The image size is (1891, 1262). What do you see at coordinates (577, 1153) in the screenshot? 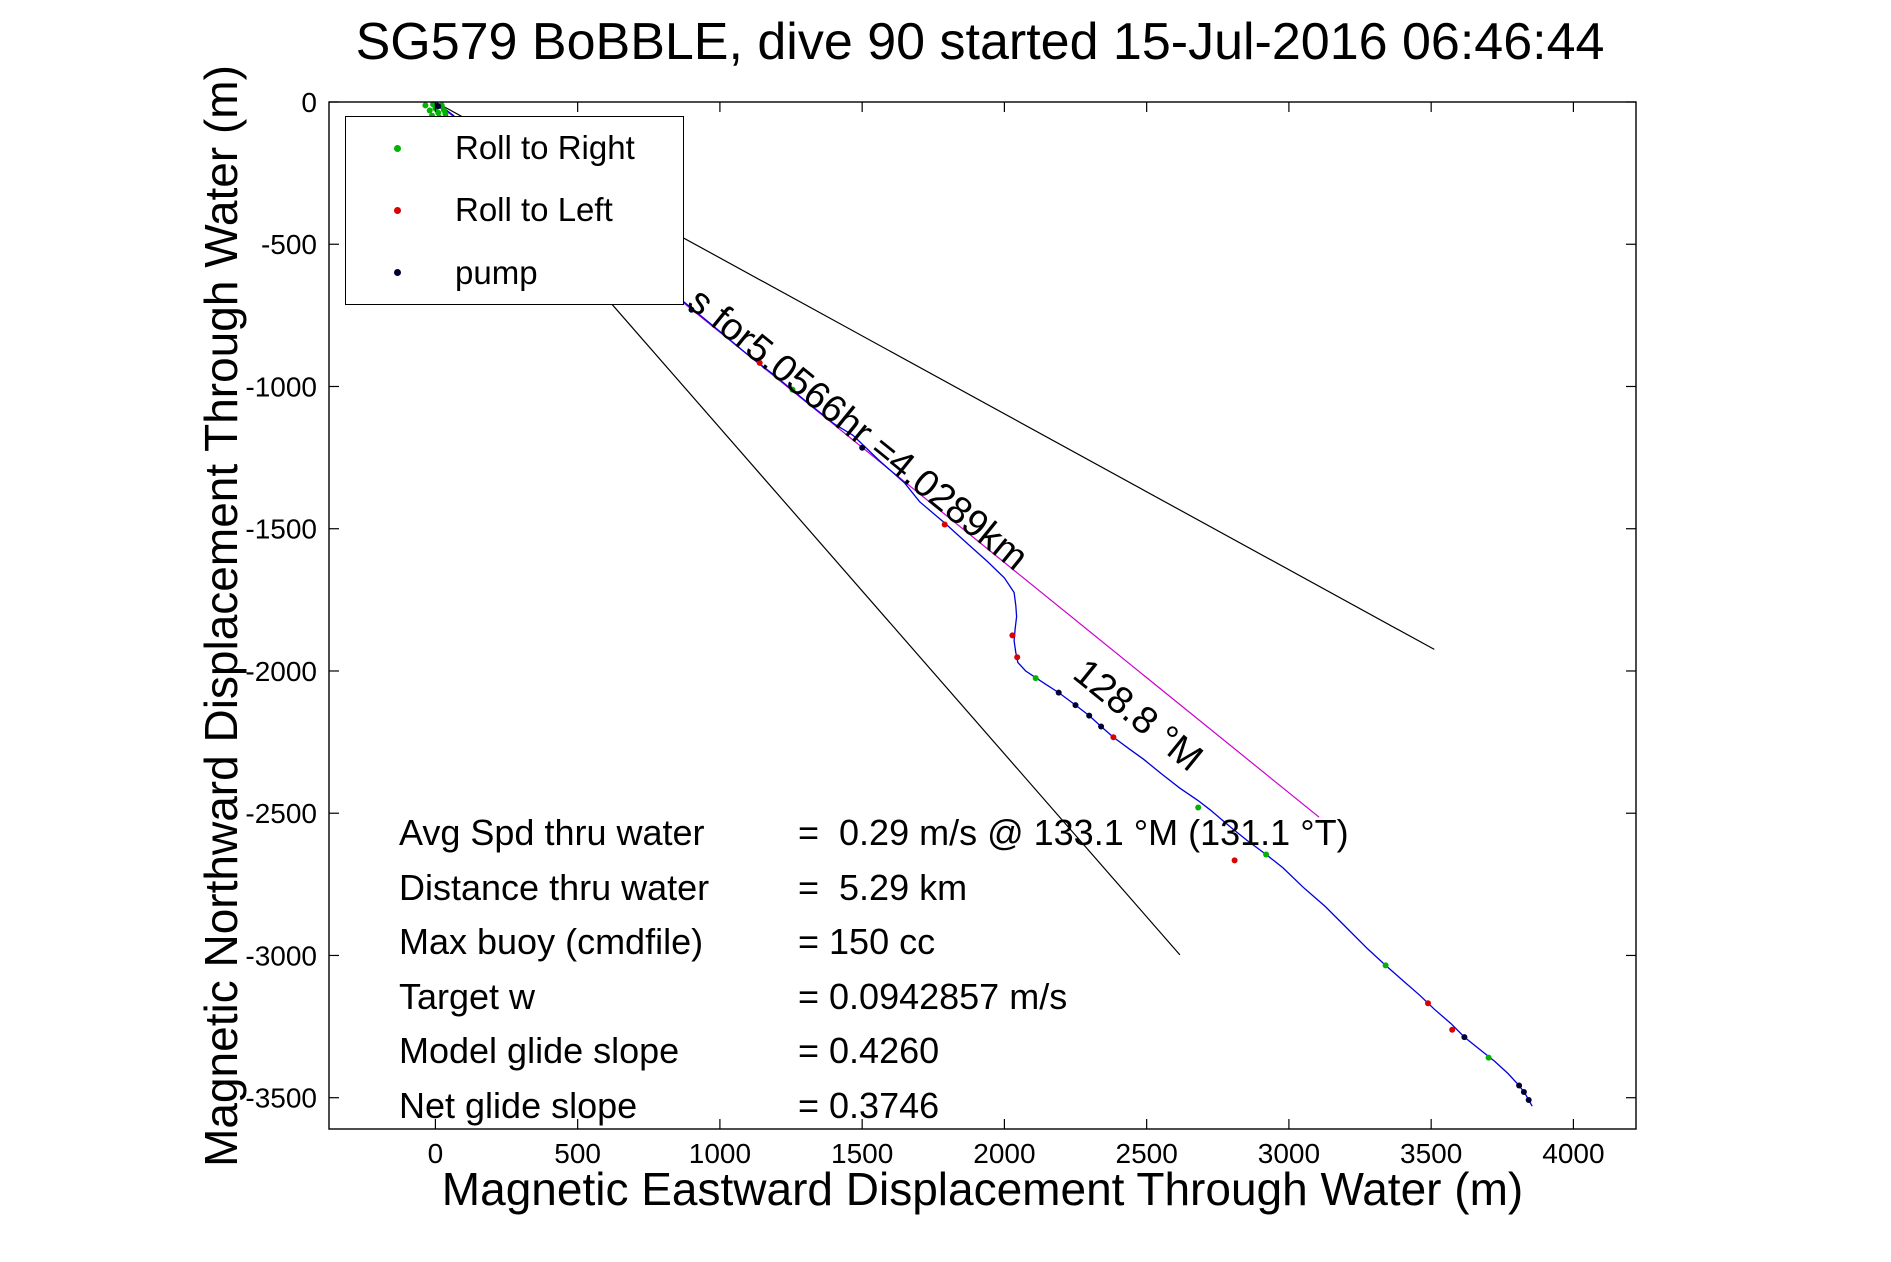
I see `x-tick-label: 500` at bounding box center [577, 1153].